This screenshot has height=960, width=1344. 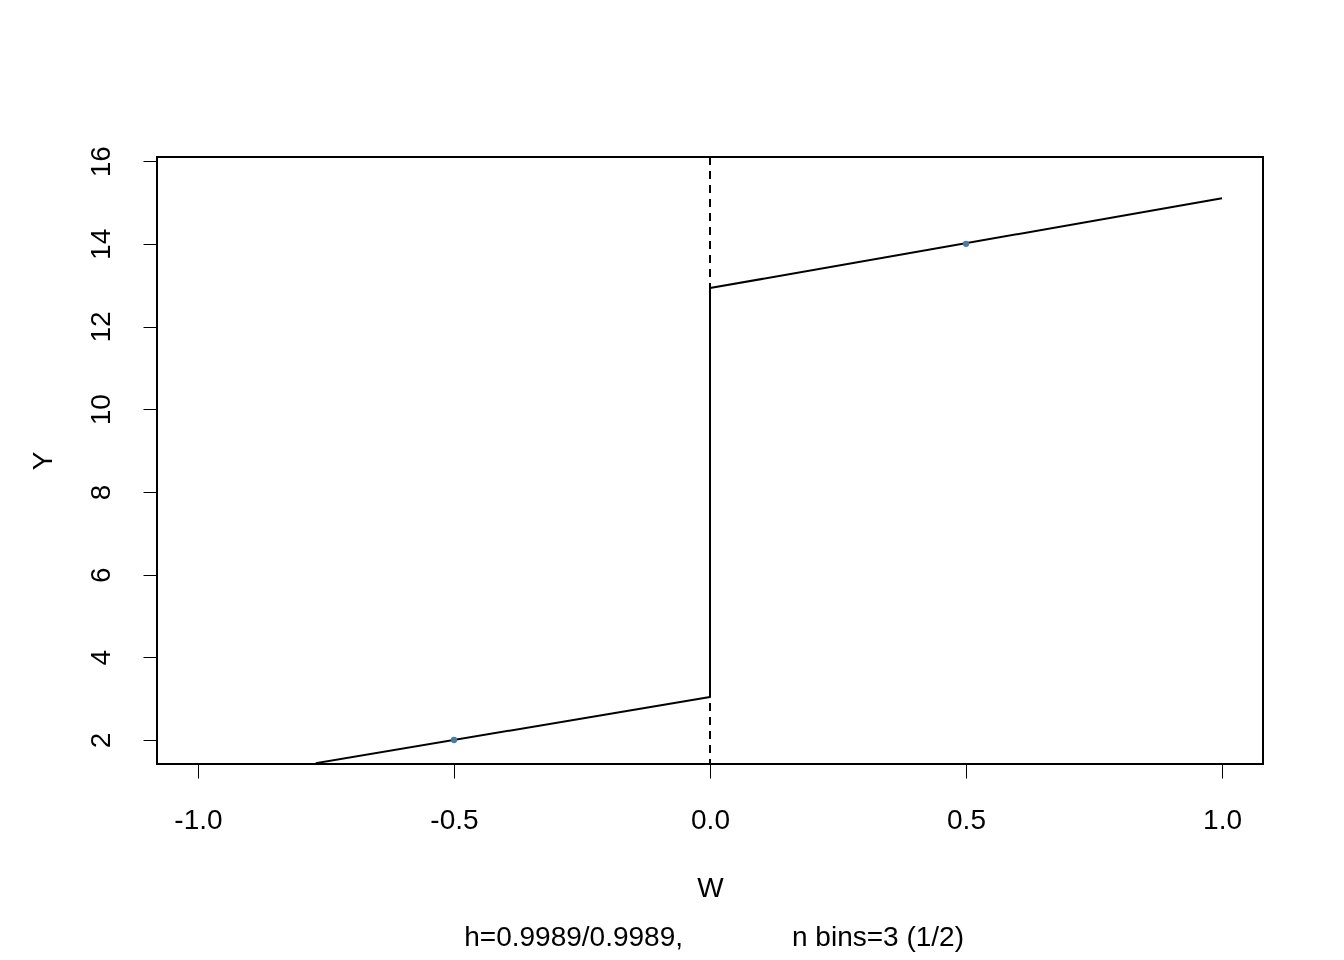 I want to click on y-tick-label: 8, so click(x=100, y=492).